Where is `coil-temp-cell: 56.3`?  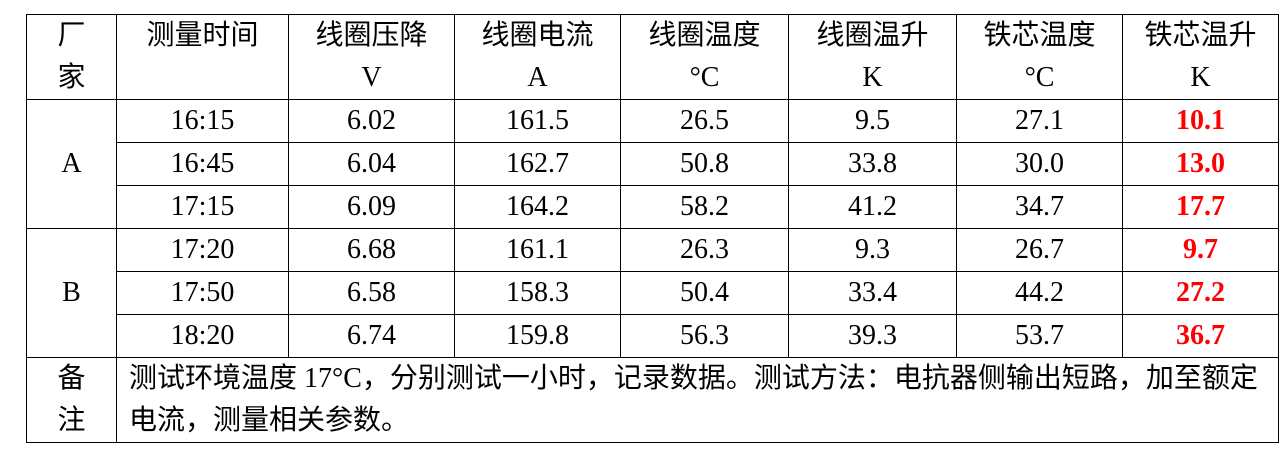 coil-temp-cell: 56.3 is located at coordinates (704, 336).